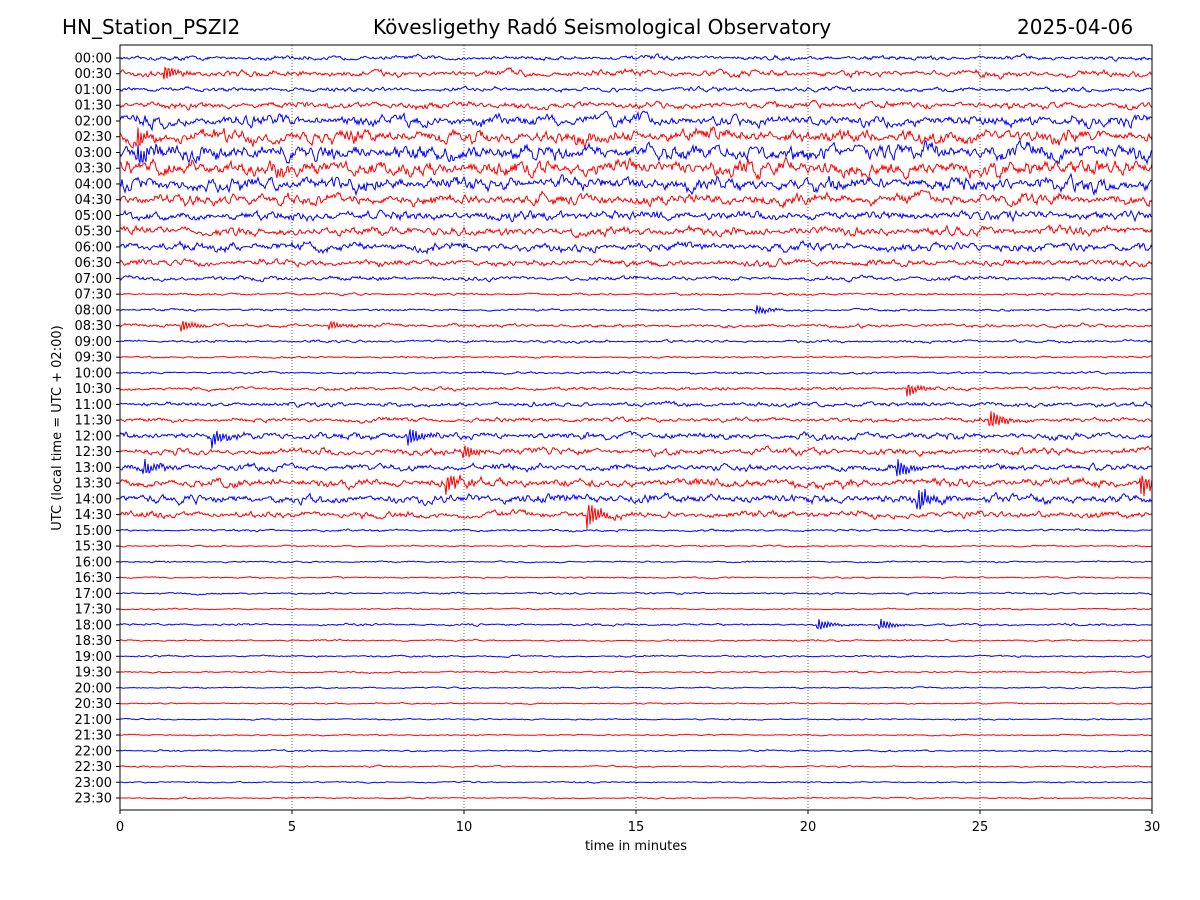  Describe the element at coordinates (93, 216) in the screenshot. I see `y-tick-label: 05:00` at that location.